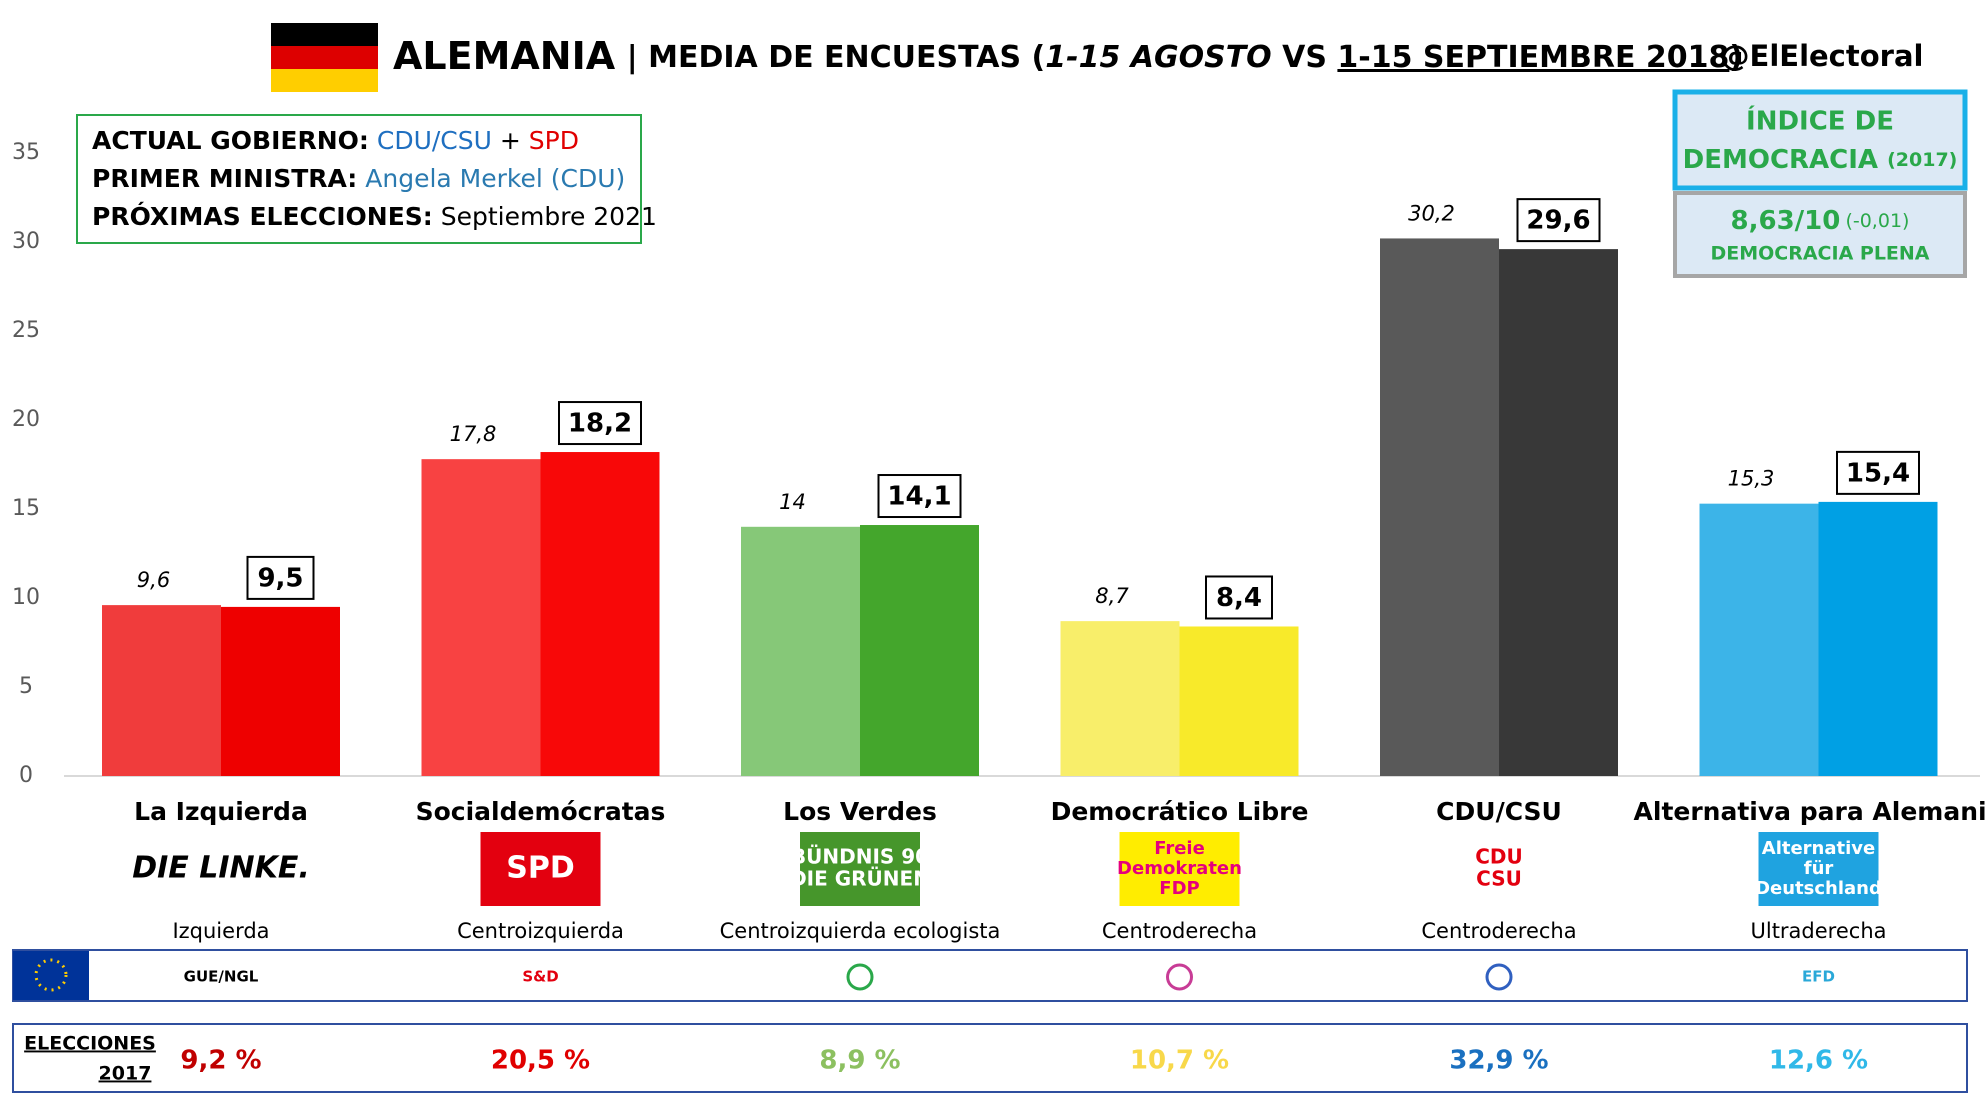 This screenshot has height=1117, width=1986. I want to click on value-label: 29,6, so click(1558, 221).